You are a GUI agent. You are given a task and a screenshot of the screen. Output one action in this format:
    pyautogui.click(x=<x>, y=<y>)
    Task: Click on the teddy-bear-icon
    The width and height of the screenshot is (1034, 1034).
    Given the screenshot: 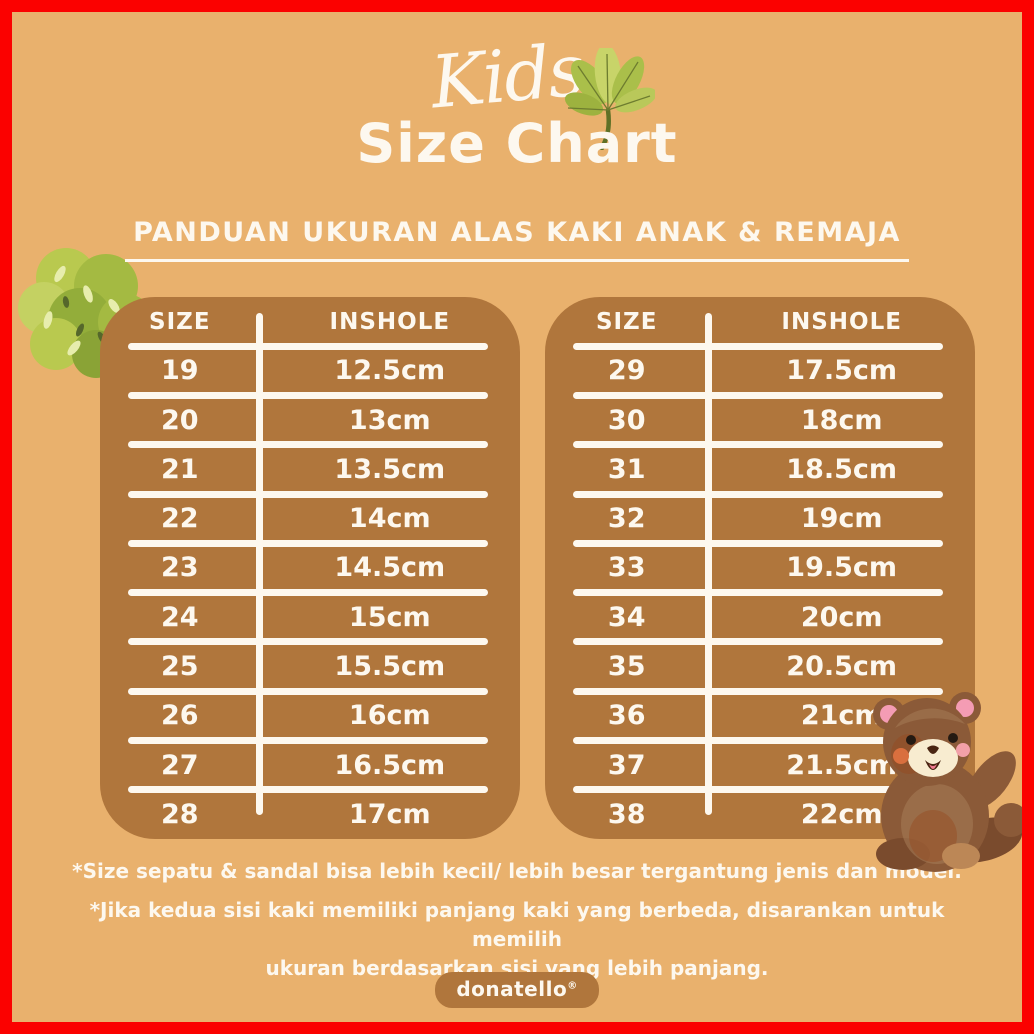 What is the action you would take?
    pyautogui.click(x=947, y=782)
    